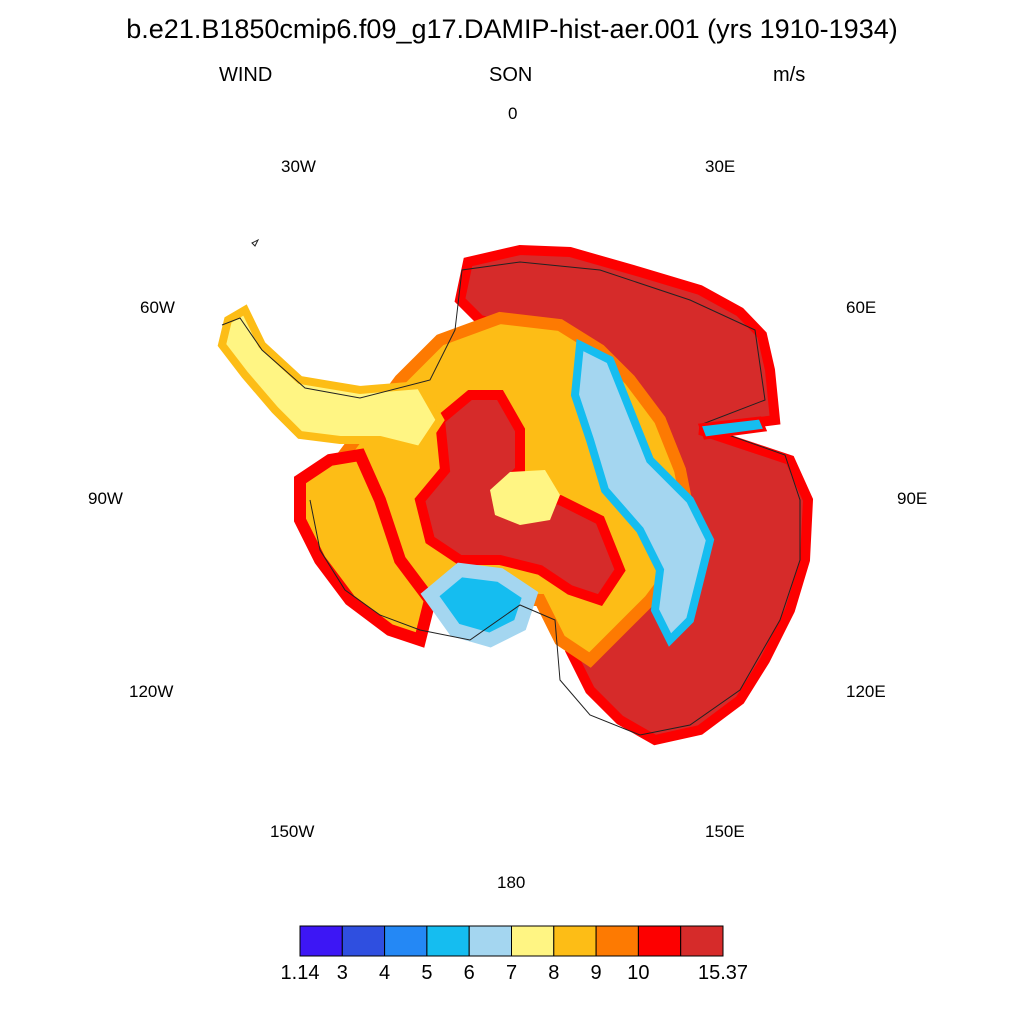 The image size is (1024, 1024). I want to click on lon-label-120e: 120E, so click(866, 691).